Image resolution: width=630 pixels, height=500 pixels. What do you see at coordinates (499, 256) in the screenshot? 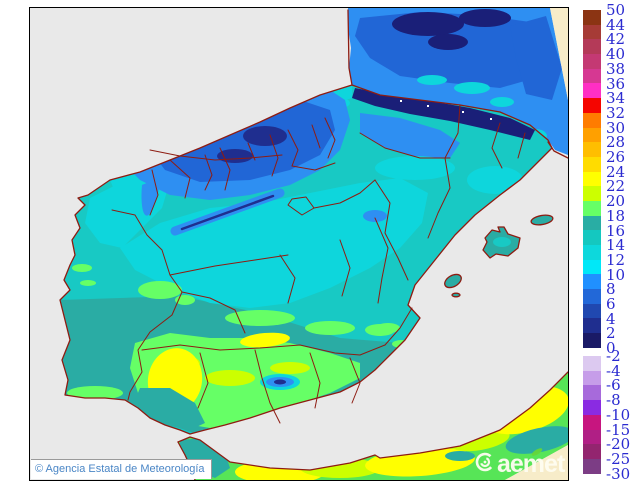
I see `balearic-islands` at bounding box center [499, 256].